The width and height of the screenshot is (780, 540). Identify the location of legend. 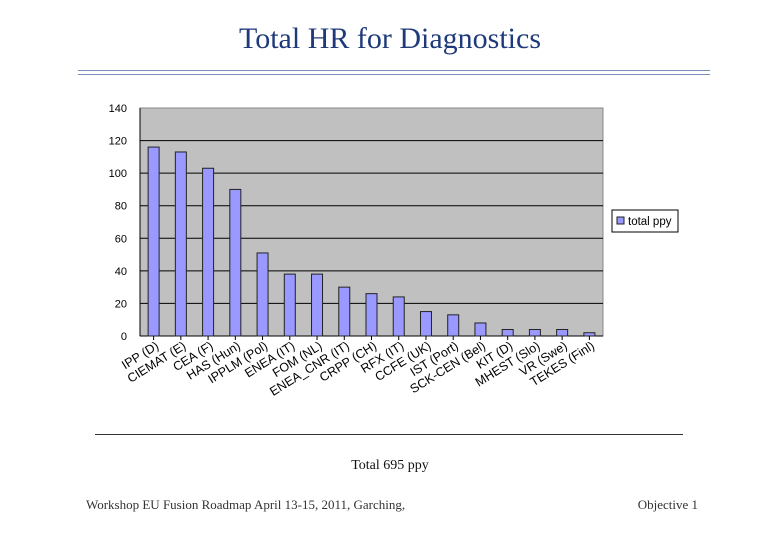
(645, 221).